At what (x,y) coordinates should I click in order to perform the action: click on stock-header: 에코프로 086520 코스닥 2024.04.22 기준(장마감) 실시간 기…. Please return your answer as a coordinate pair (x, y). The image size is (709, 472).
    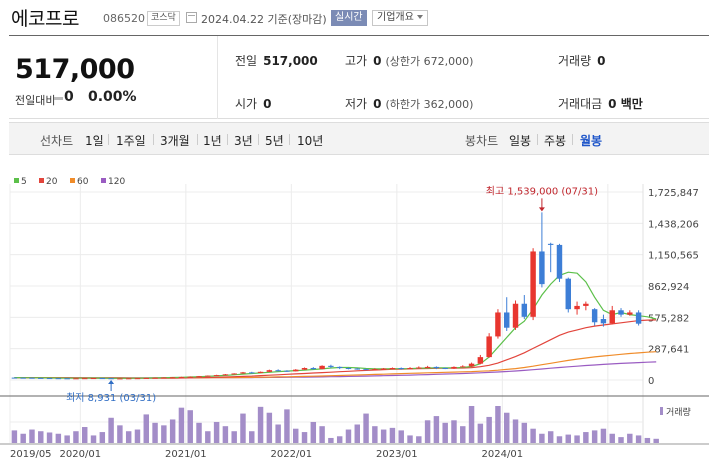
    Looking at the image, I should click on (354, 17).